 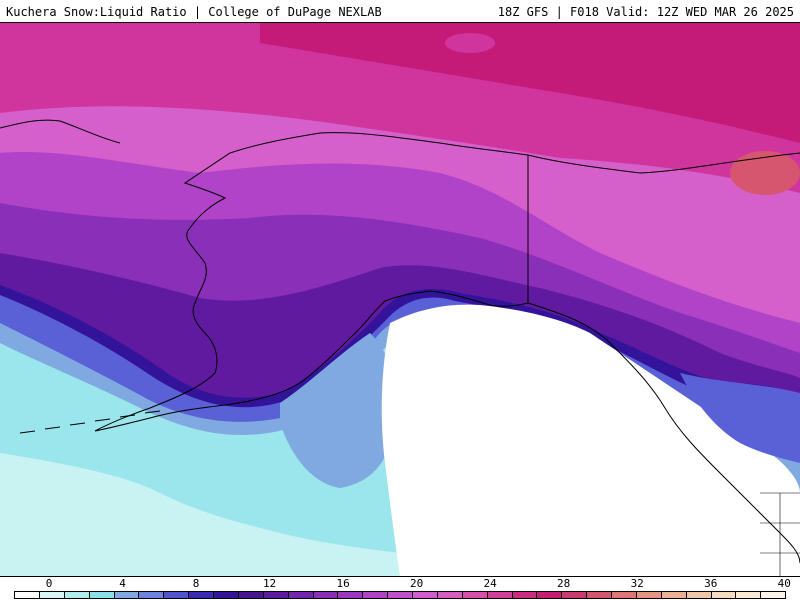 What do you see at coordinates (416, 583) in the screenshot?
I see `legend-tick-label: 20` at bounding box center [416, 583].